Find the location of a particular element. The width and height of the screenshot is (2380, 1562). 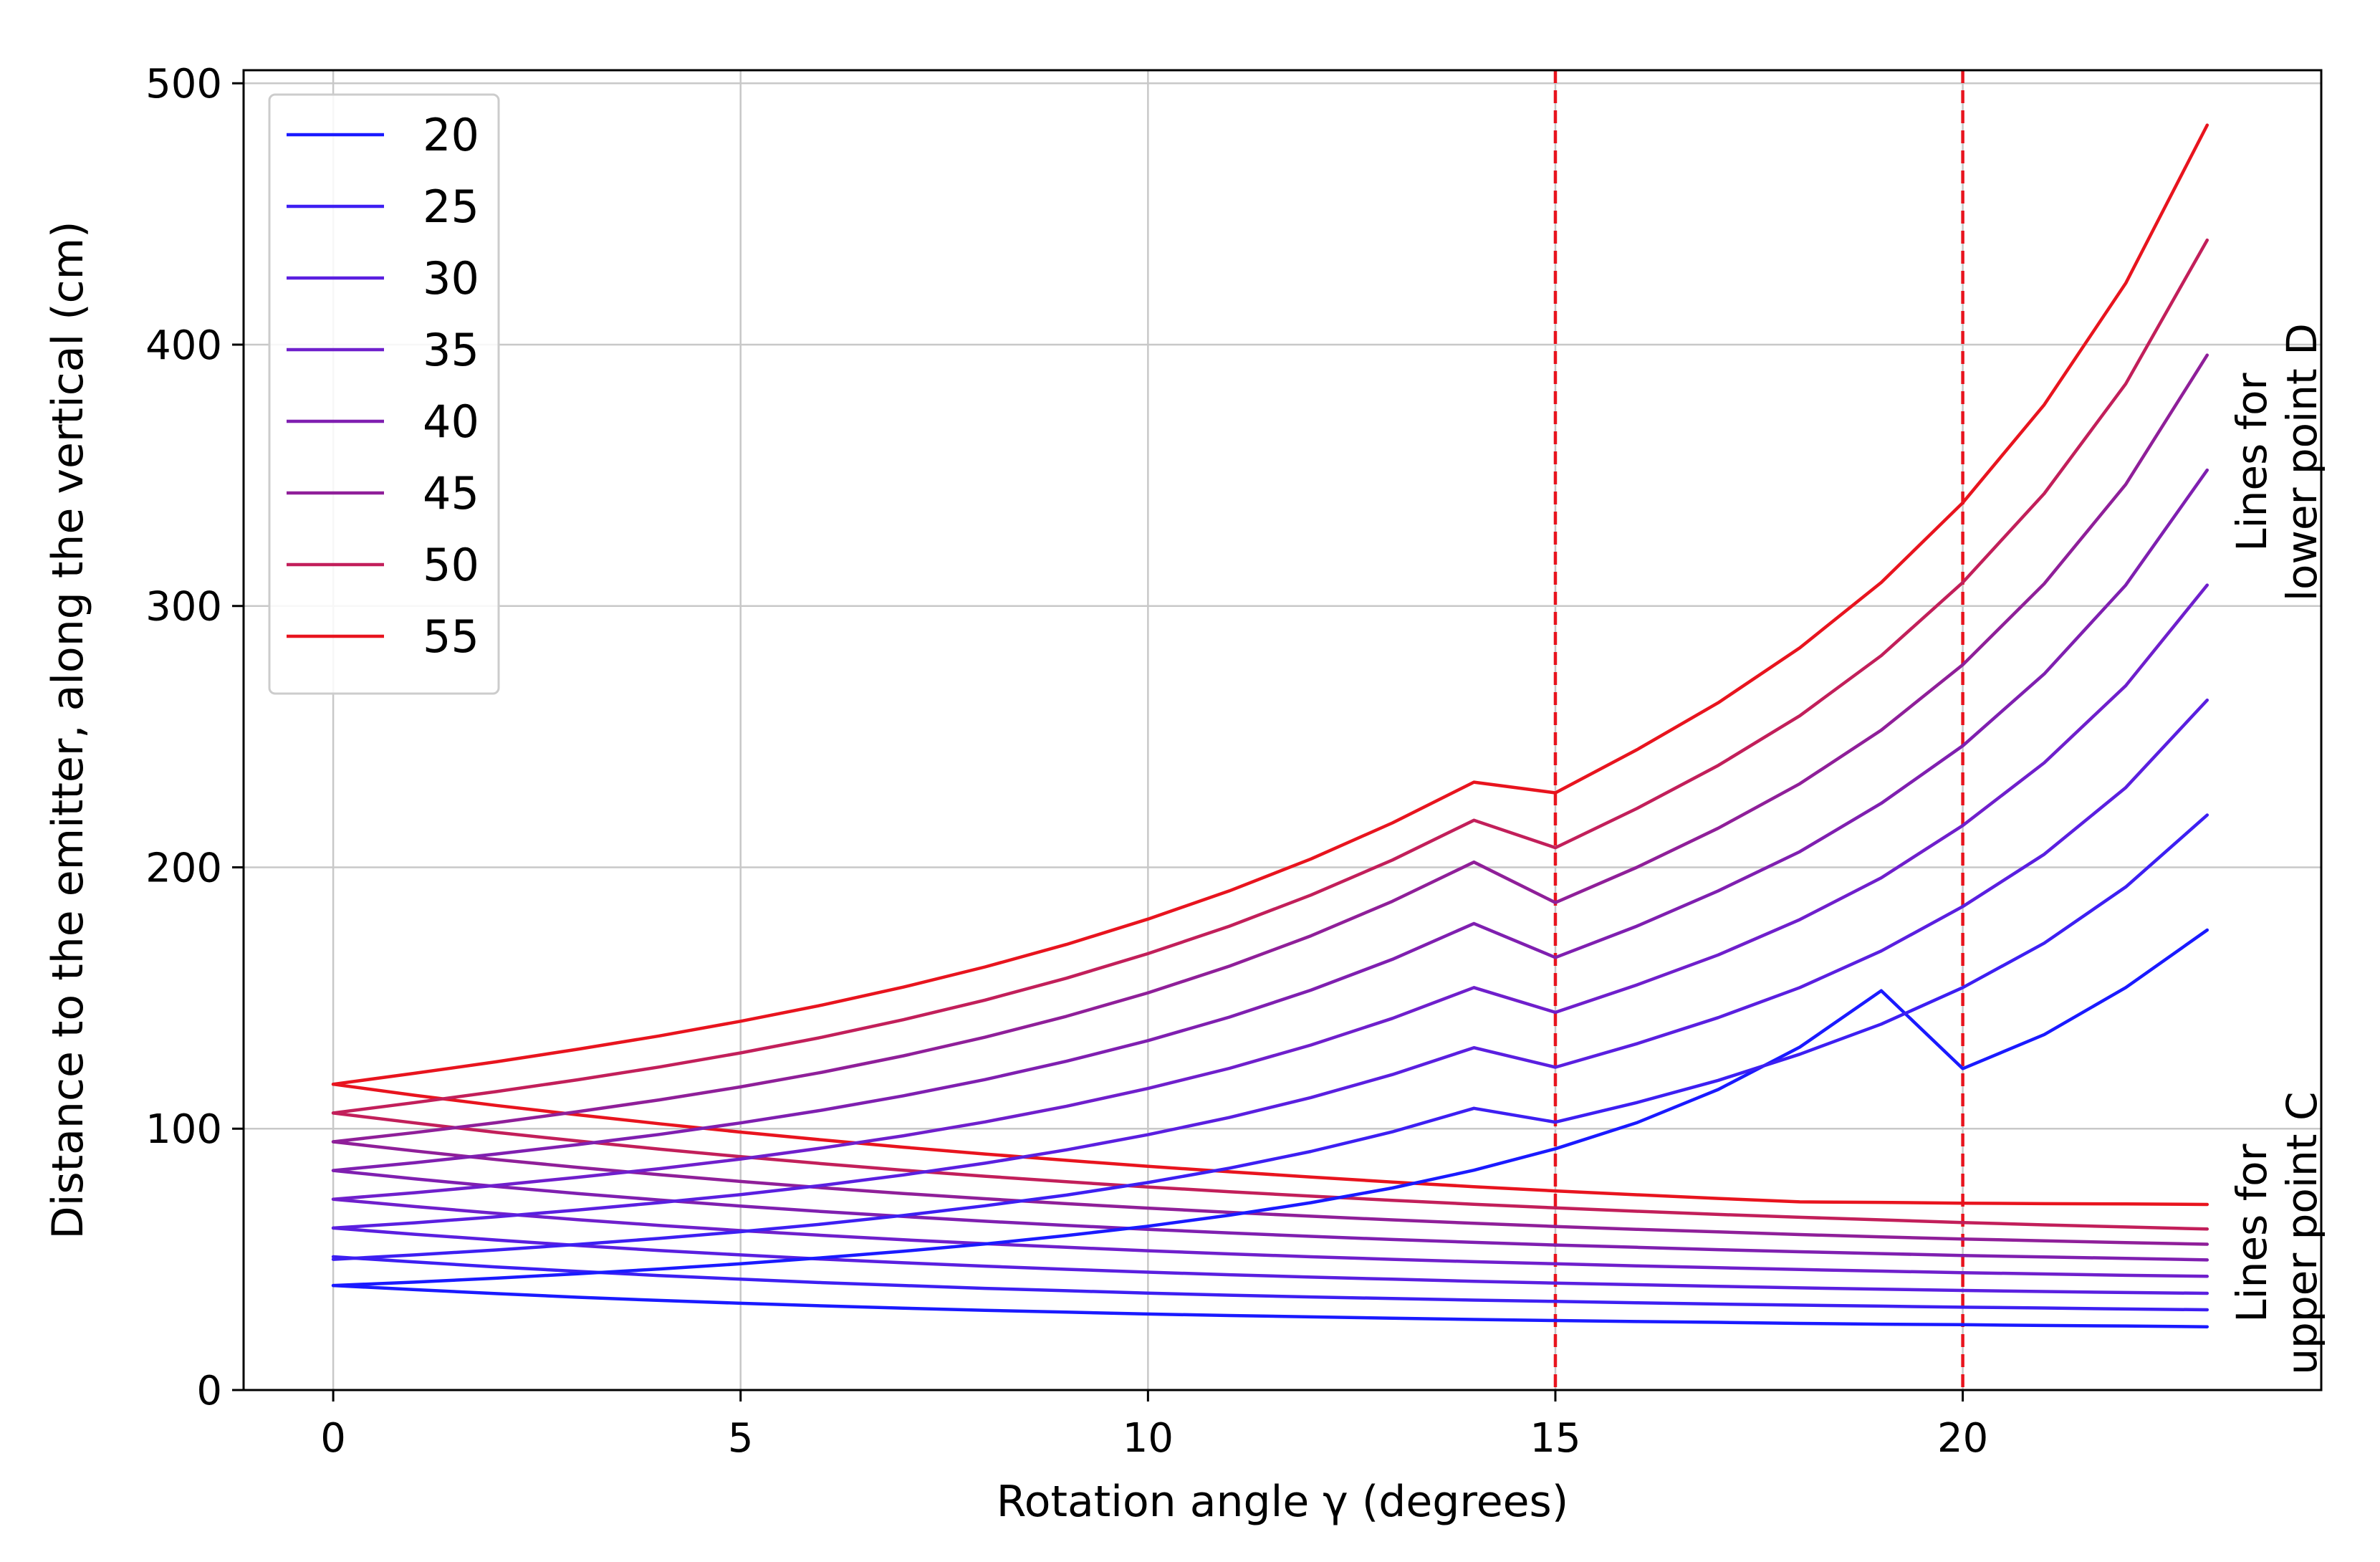

x-tick-label: 10 is located at coordinates (1148, 1439).